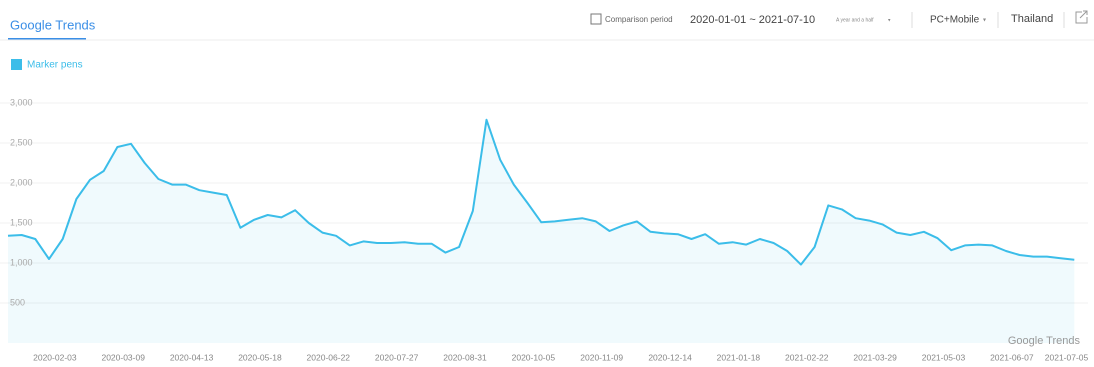 Image resolution: width=1094 pixels, height=367 pixels. I want to click on brand: Google Trends, so click(53, 24).